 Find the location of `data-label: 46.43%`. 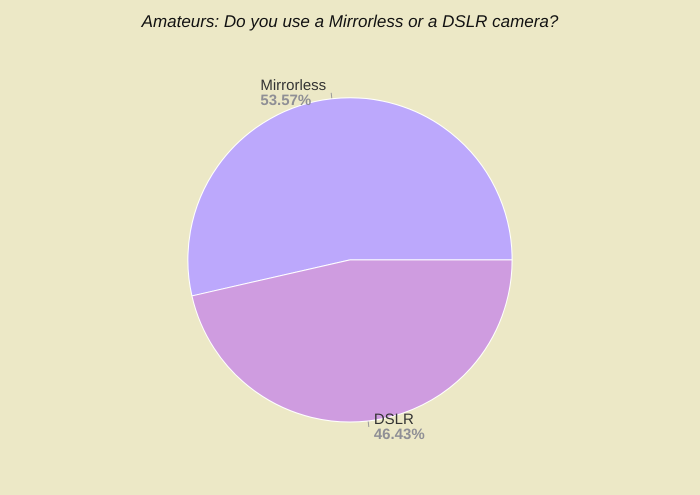

data-label: 46.43% is located at coordinates (399, 434).